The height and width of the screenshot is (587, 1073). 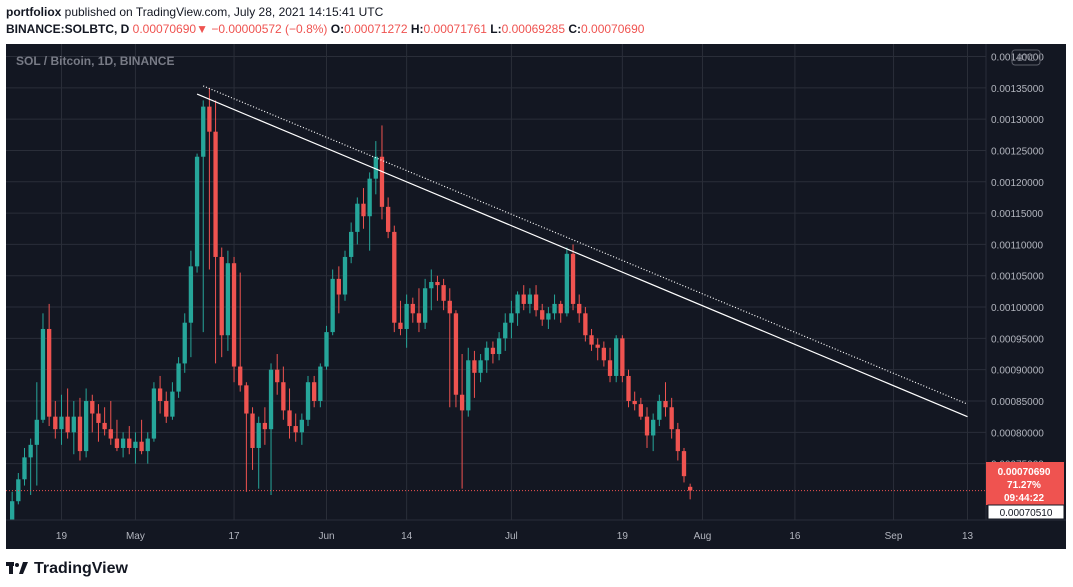 I want to click on low-label: L:, so click(x=496, y=29).